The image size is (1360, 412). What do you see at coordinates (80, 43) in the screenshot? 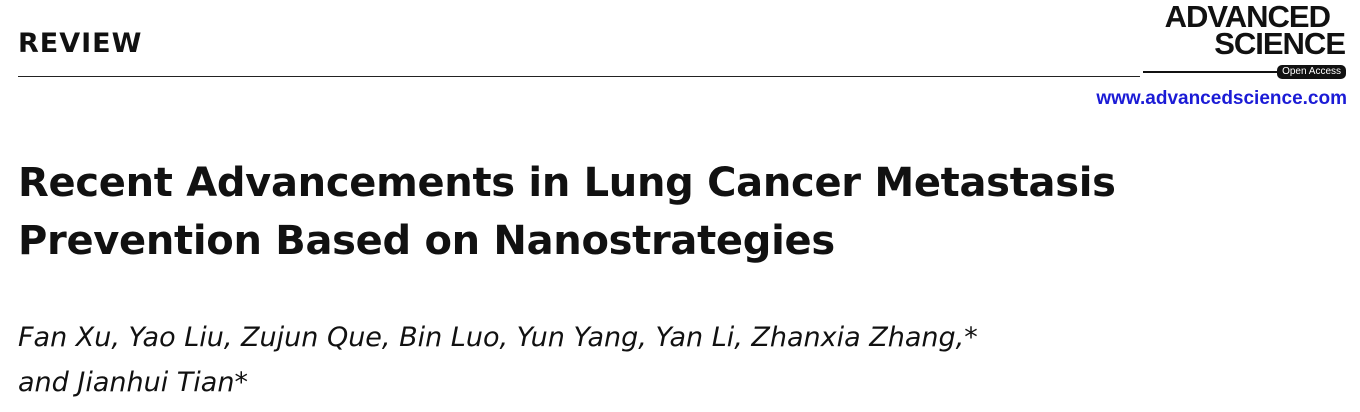
I see `section-label: REVIEW` at bounding box center [80, 43].